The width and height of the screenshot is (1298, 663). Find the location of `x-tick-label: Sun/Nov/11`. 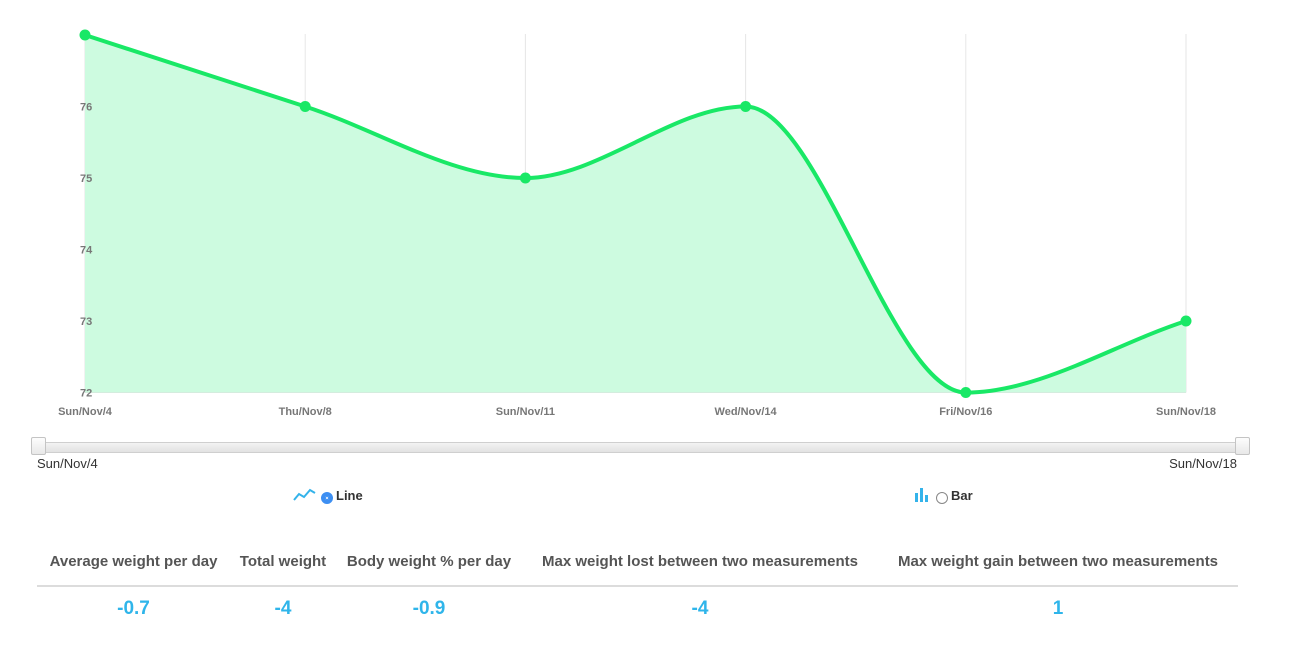

x-tick-label: Sun/Nov/11 is located at coordinates (525, 412).